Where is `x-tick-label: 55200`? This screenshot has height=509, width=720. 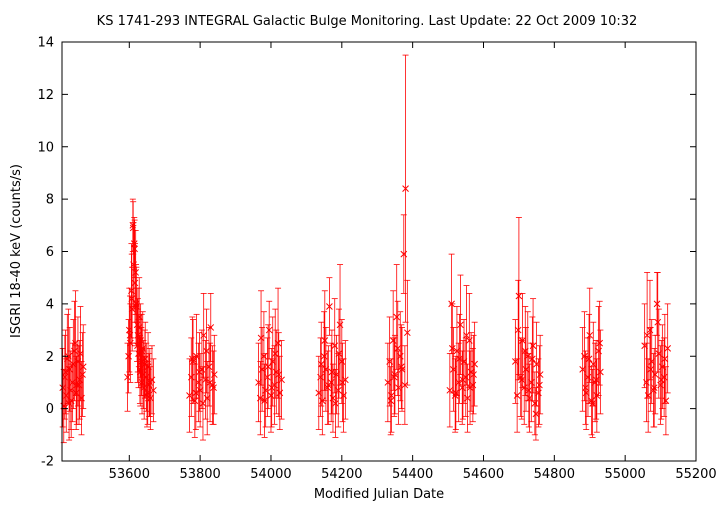
x-tick-label: 55200 is located at coordinates (695, 474).